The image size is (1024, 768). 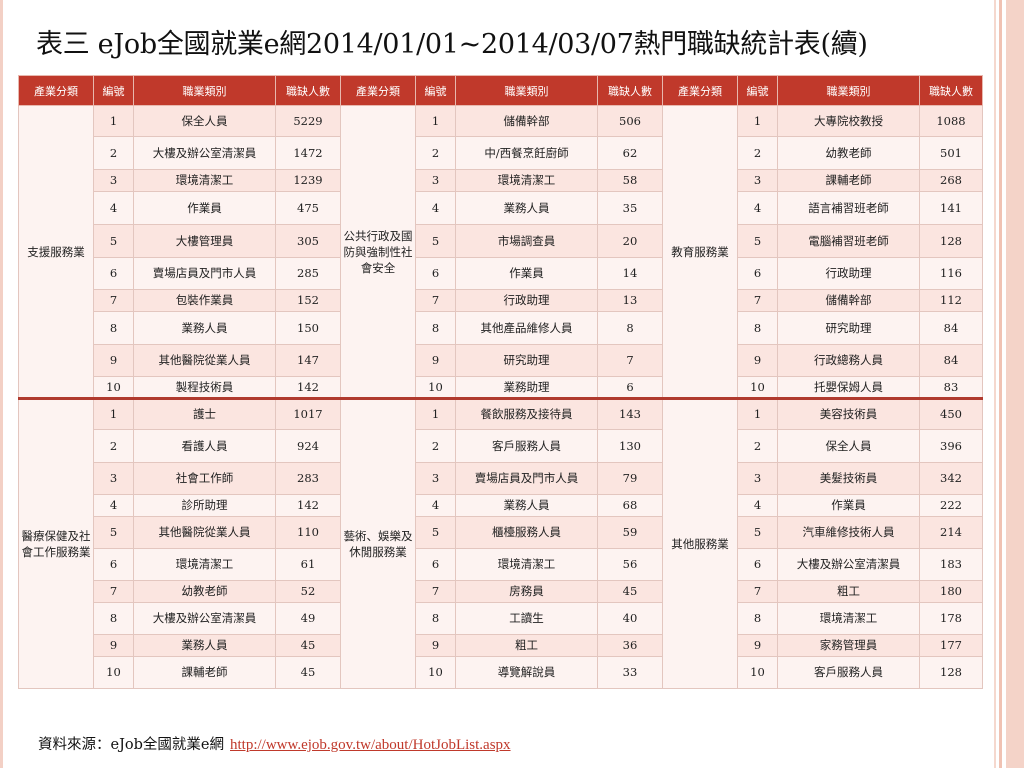 I want to click on vacancy-count: 183, so click(x=951, y=564).